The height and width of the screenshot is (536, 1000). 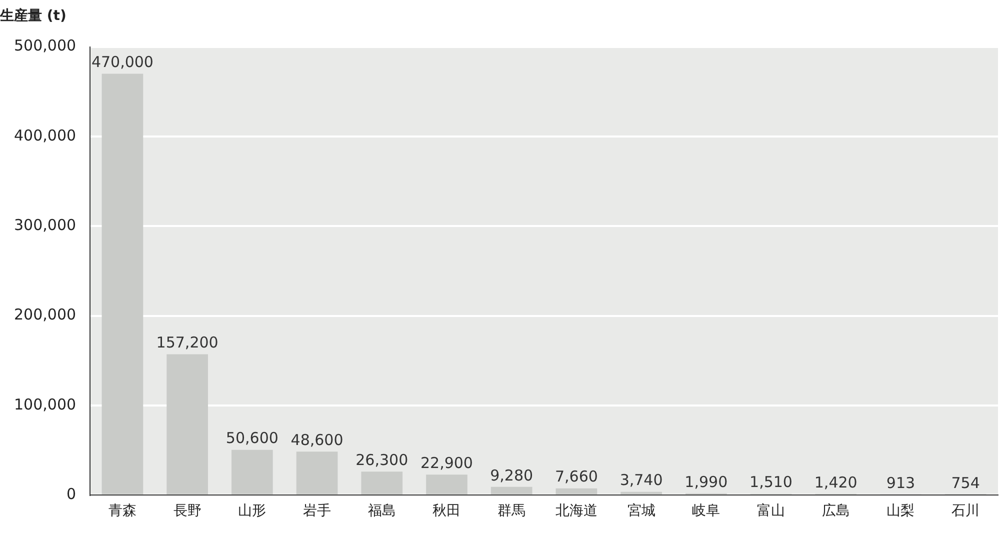 I want to click on data-label: 1,990, so click(x=706, y=481).